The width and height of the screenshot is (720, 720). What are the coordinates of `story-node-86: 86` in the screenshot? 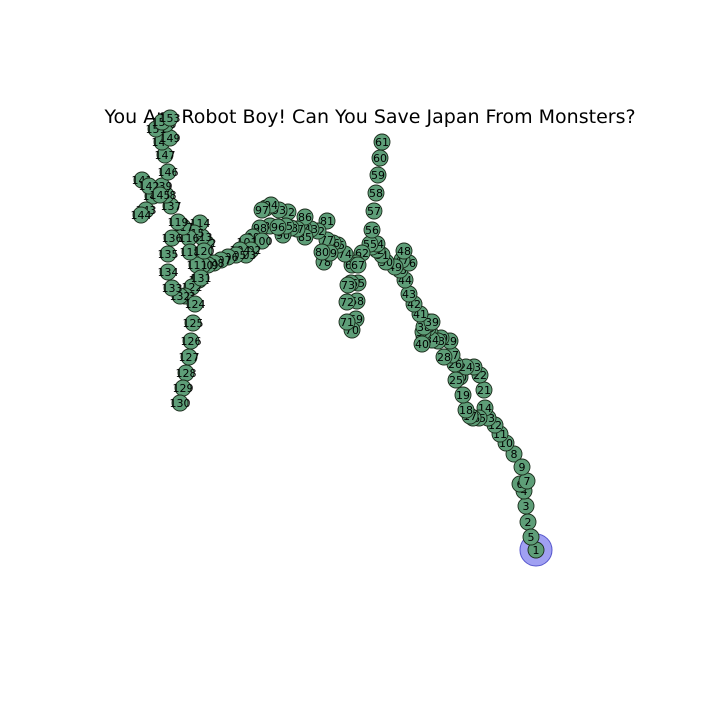 It's located at (305, 217).